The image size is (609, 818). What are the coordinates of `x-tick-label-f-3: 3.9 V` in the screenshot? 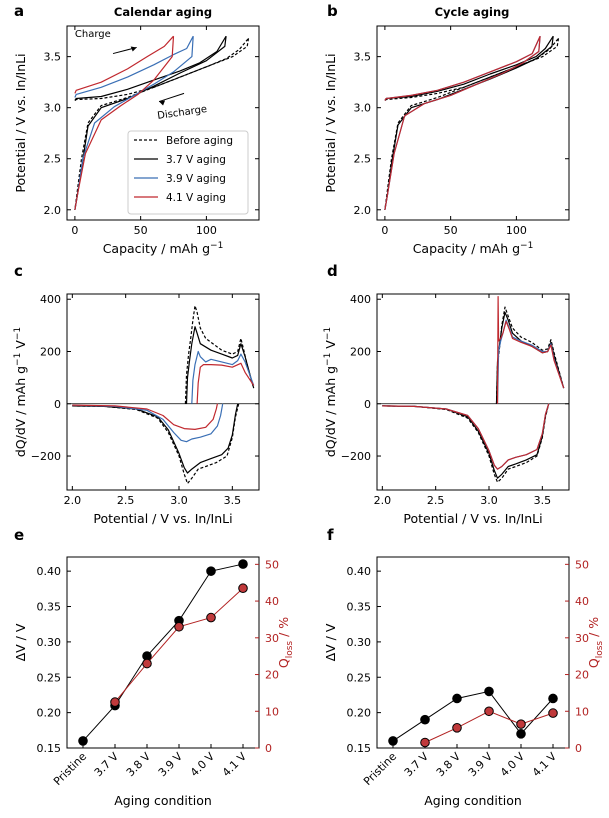 It's located at (481, 765).